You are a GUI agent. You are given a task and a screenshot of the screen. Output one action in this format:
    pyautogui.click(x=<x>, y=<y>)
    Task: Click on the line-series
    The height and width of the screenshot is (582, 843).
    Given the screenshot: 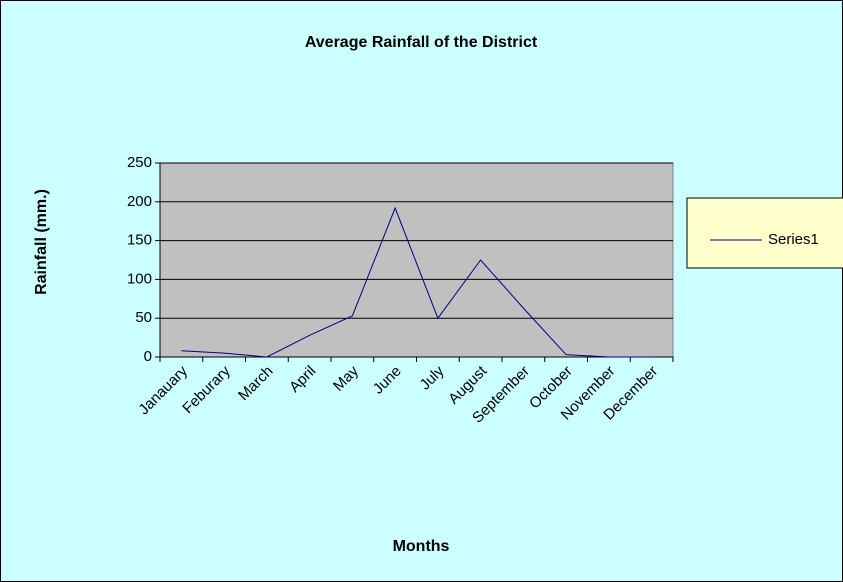 What is the action you would take?
    pyautogui.click(x=416, y=282)
    